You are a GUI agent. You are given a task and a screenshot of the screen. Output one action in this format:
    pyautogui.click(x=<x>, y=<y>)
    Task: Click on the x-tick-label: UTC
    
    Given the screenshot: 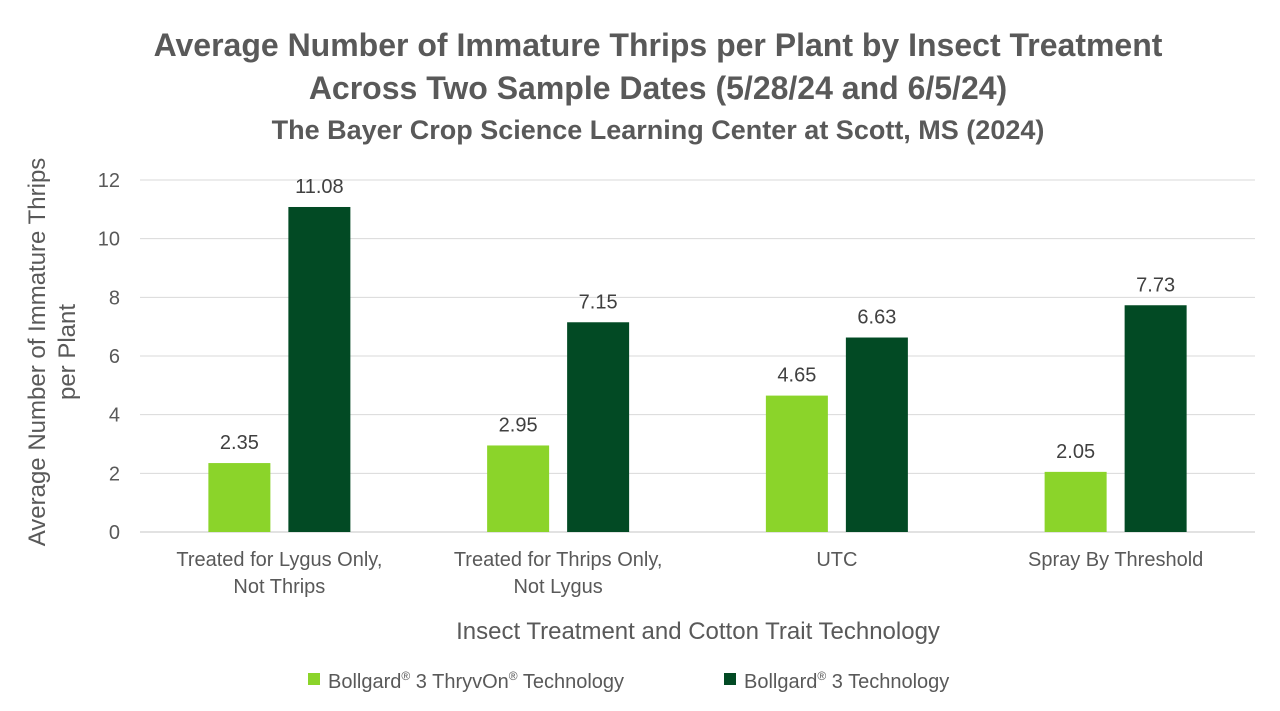 What is the action you would take?
    pyautogui.click(x=836, y=560)
    